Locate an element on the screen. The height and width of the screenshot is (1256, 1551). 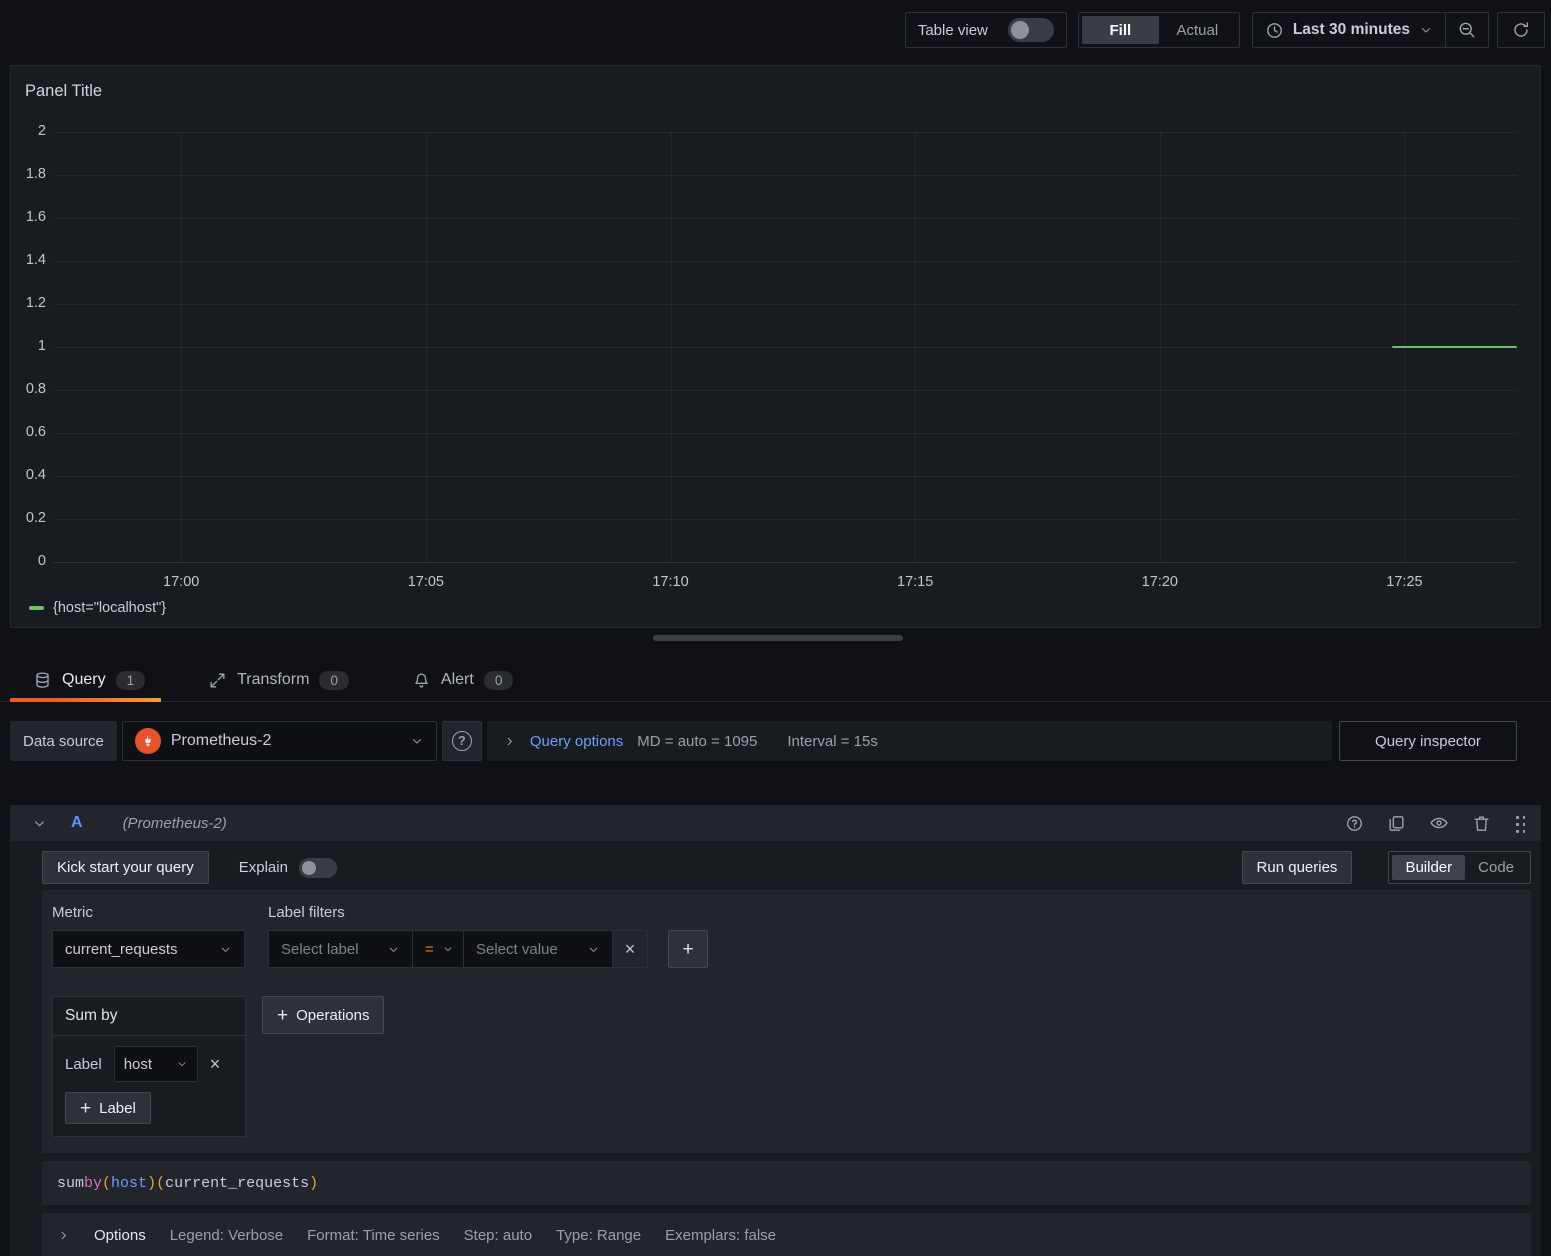
time-range-picker: Last 30 minutes is located at coordinates (1348, 30).